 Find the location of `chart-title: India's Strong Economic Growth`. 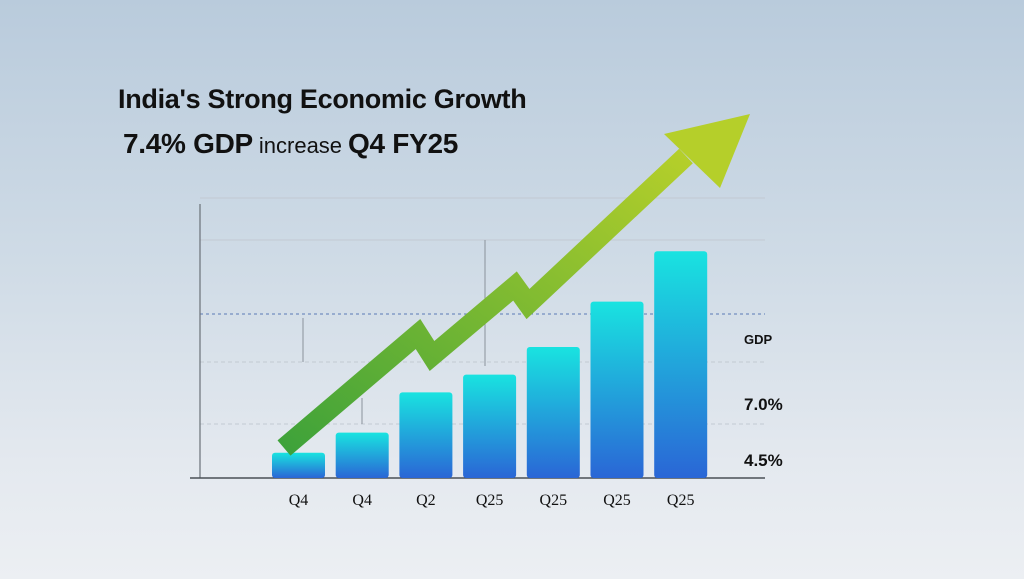

chart-title: India's Strong Economic Growth is located at coordinates (322, 99).